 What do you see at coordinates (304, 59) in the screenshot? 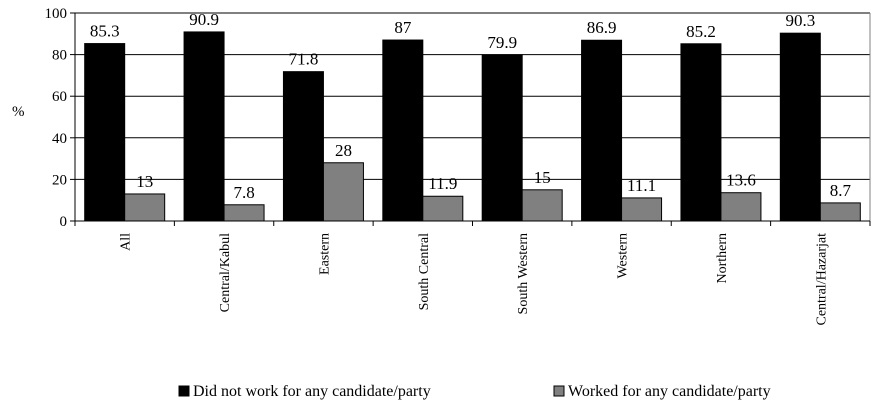
I see `data-label: 71.8` at bounding box center [304, 59].